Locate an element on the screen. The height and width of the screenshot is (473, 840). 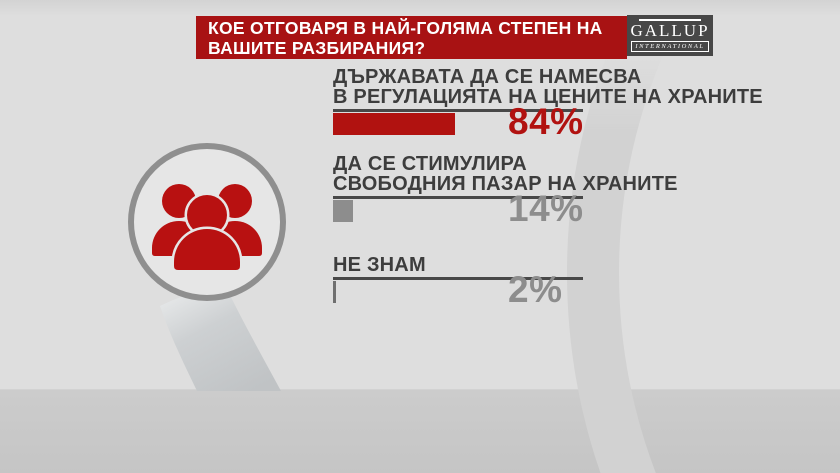
bar-row: 84% is located at coordinates (568, 121).